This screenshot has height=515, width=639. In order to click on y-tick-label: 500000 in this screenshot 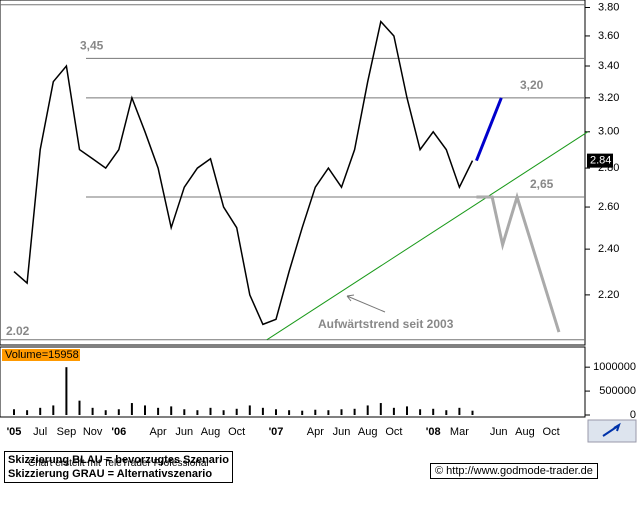, I will do `click(617, 391)`.